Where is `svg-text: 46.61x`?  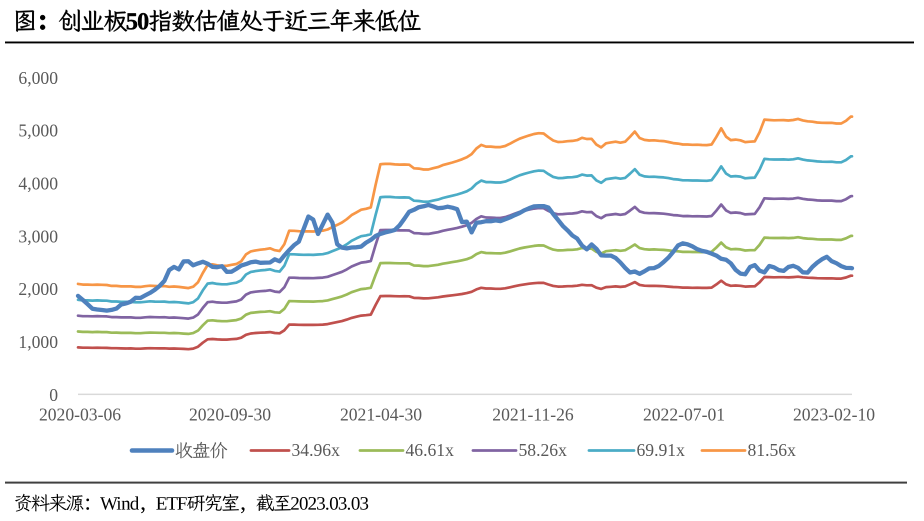
svg-text: 46.61x is located at coordinates (430, 450).